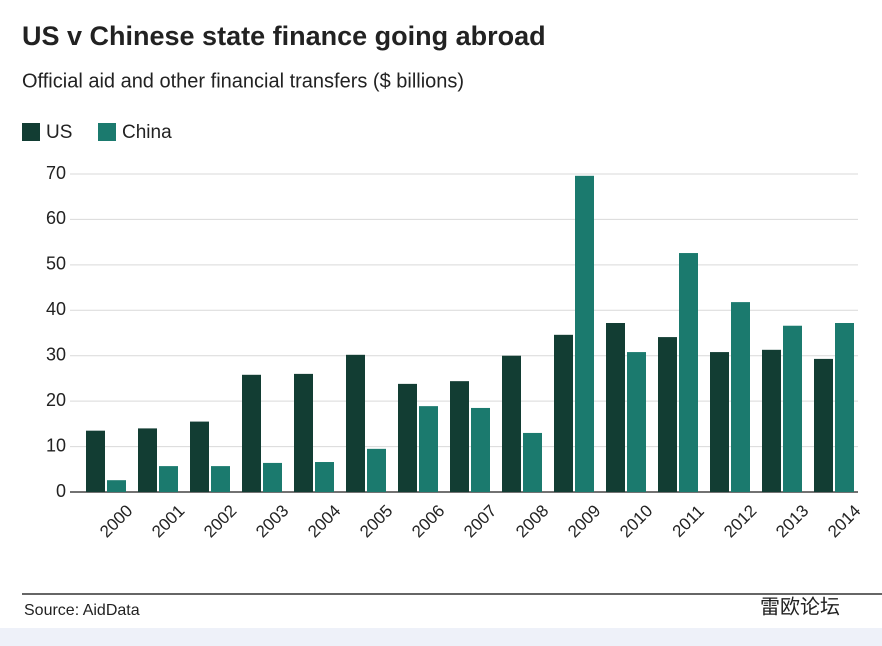 The height and width of the screenshot is (646, 882). I want to click on legend-label: China, so click(147, 132).